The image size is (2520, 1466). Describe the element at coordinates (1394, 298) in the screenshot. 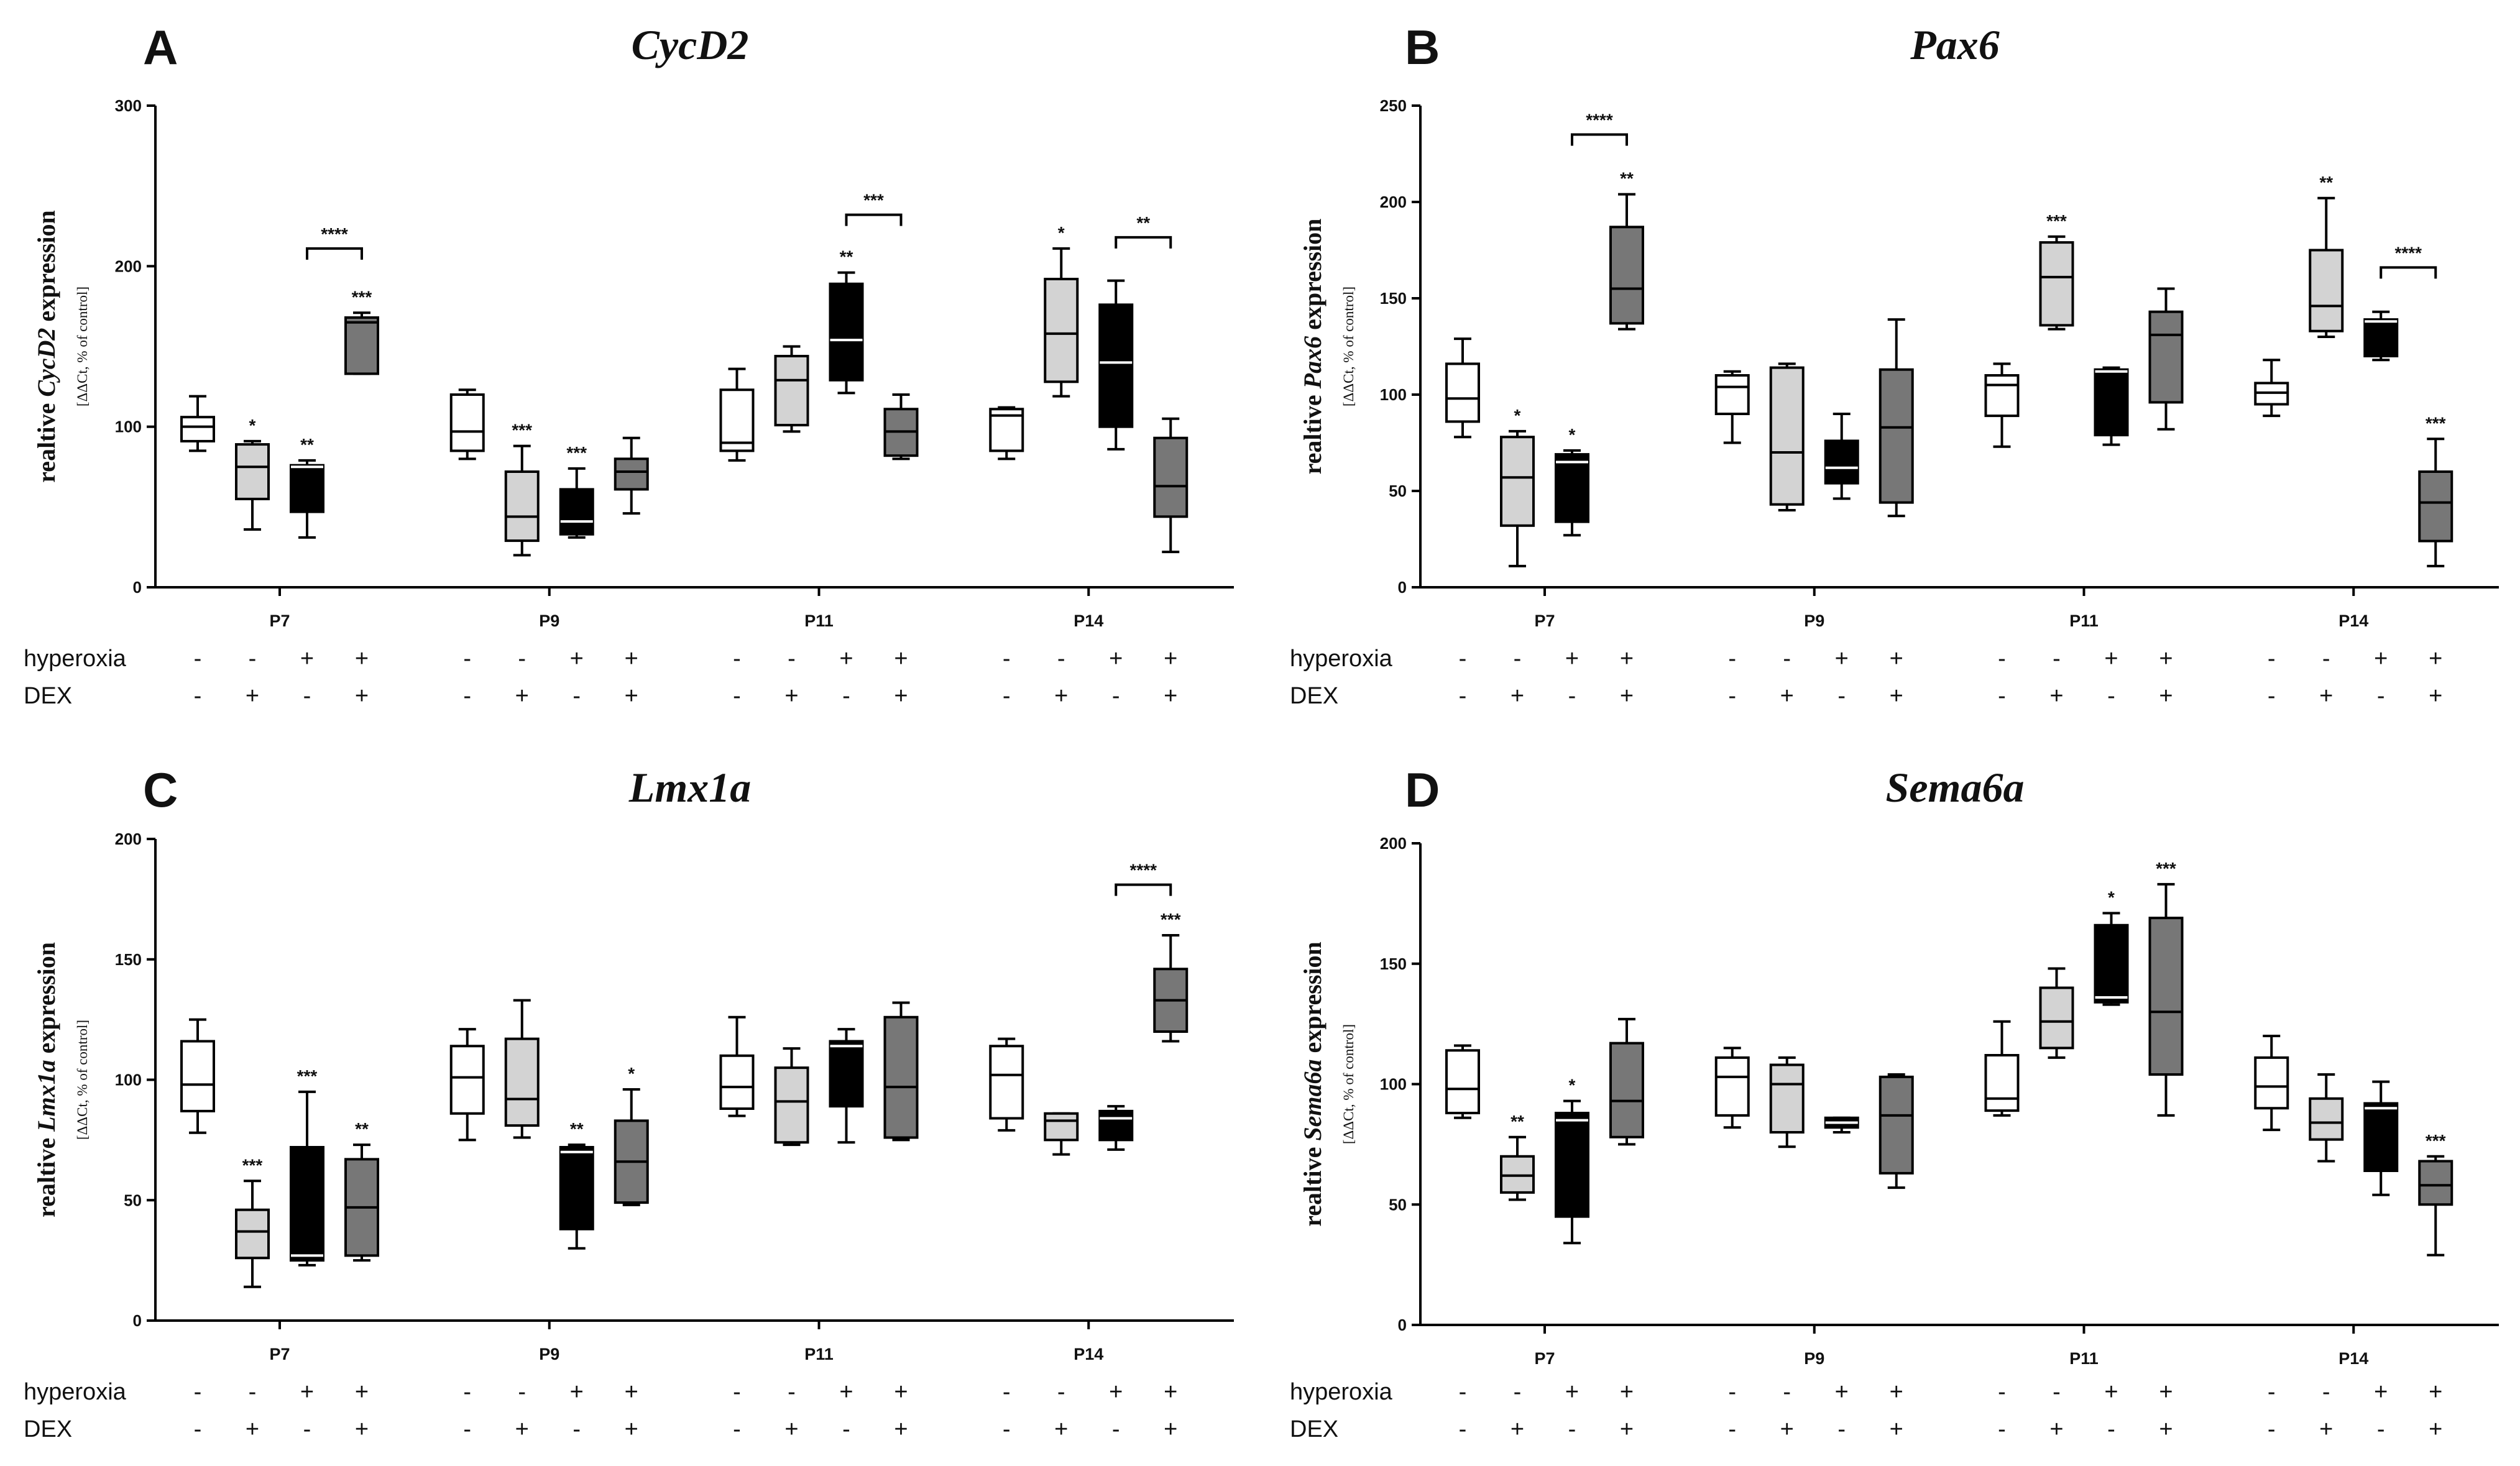

I see `y-tick-label: 150` at that location.